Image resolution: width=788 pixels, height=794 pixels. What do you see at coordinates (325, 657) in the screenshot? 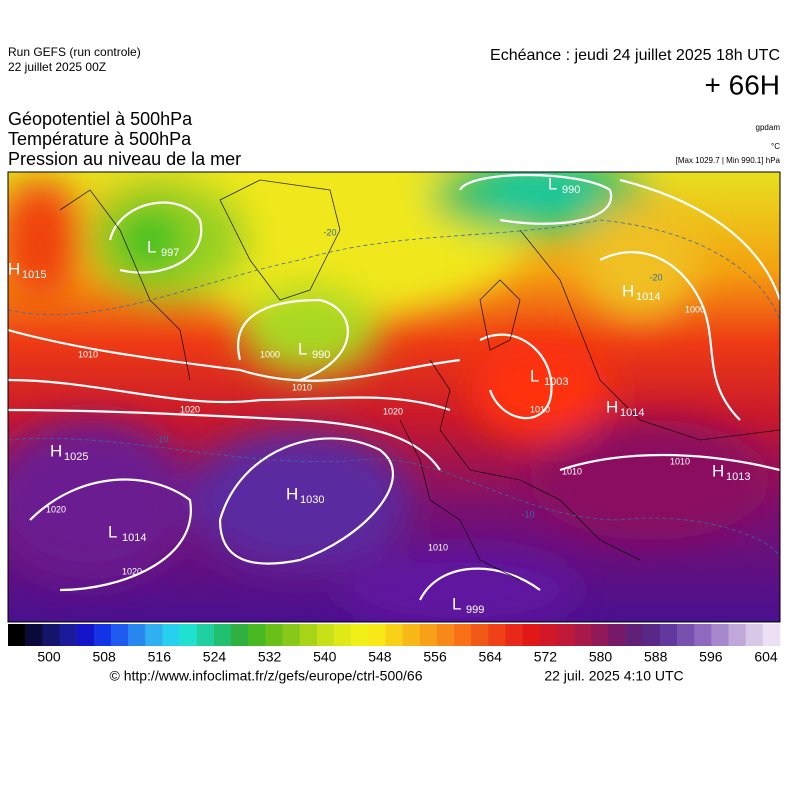
I see `colorbar-tick-label: 540` at bounding box center [325, 657].